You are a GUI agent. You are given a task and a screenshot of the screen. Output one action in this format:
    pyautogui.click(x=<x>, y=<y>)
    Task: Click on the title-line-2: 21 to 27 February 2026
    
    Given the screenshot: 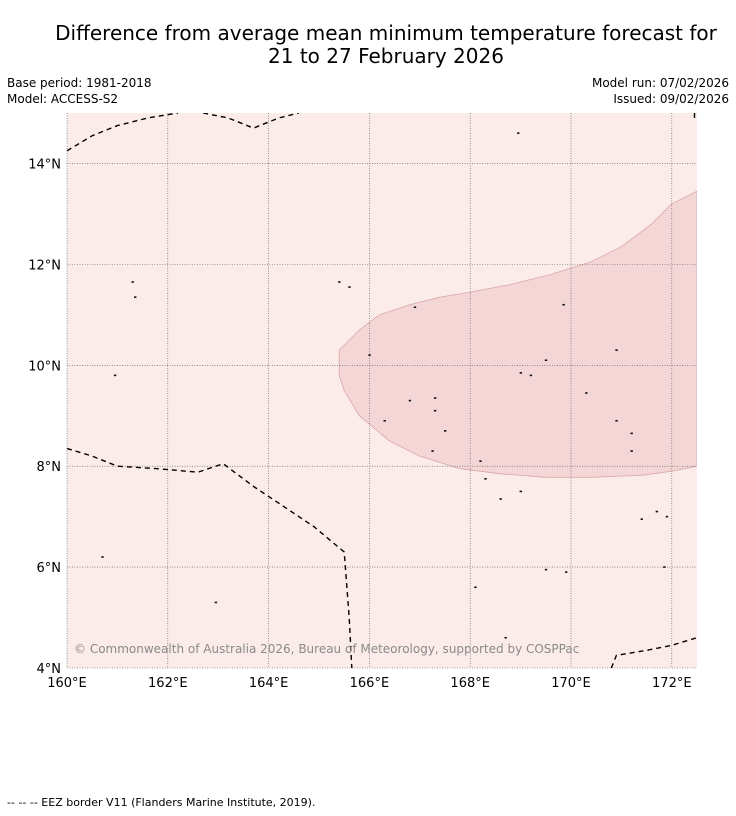 What is the action you would take?
    pyautogui.click(x=386, y=56)
    